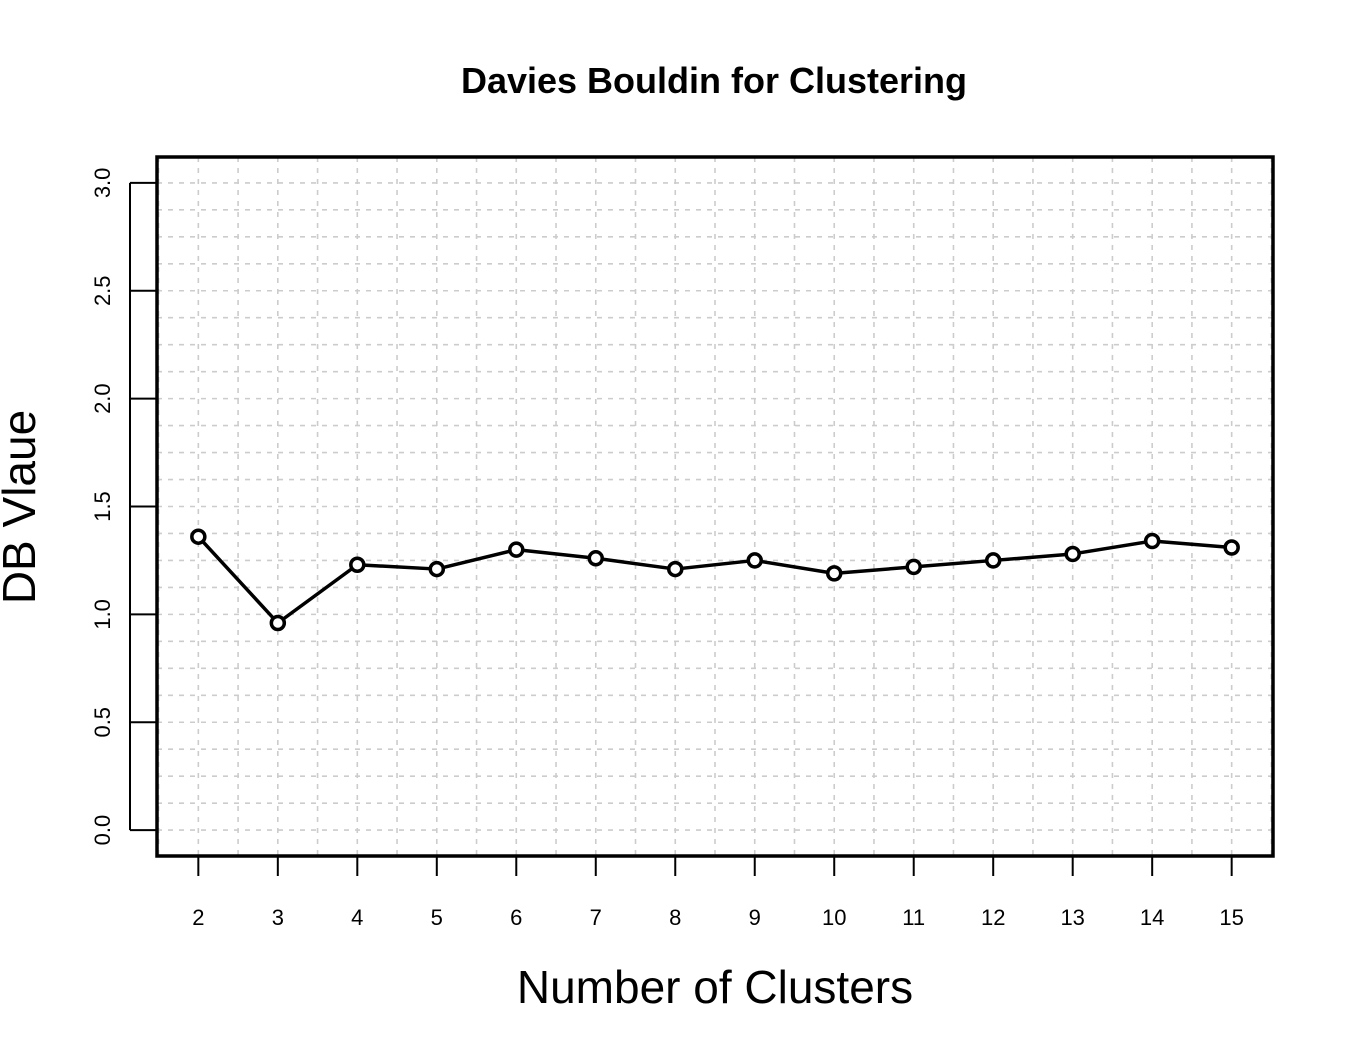 This screenshot has height=1052, width=1354. What do you see at coordinates (596, 917) in the screenshot?
I see `x-tick-label: 7` at bounding box center [596, 917].